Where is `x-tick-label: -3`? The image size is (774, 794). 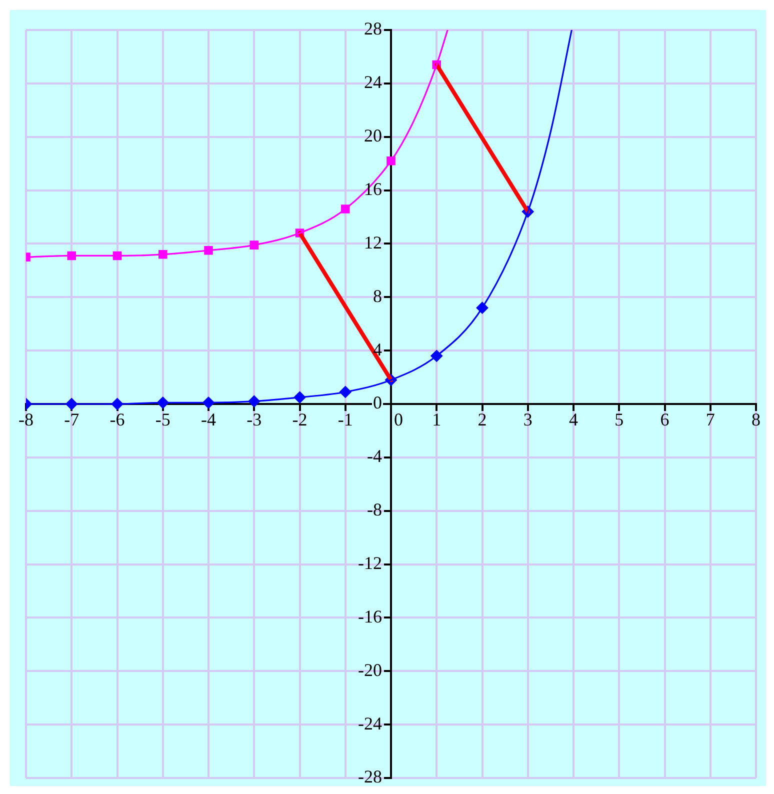 x-tick-label: -3 is located at coordinates (254, 420).